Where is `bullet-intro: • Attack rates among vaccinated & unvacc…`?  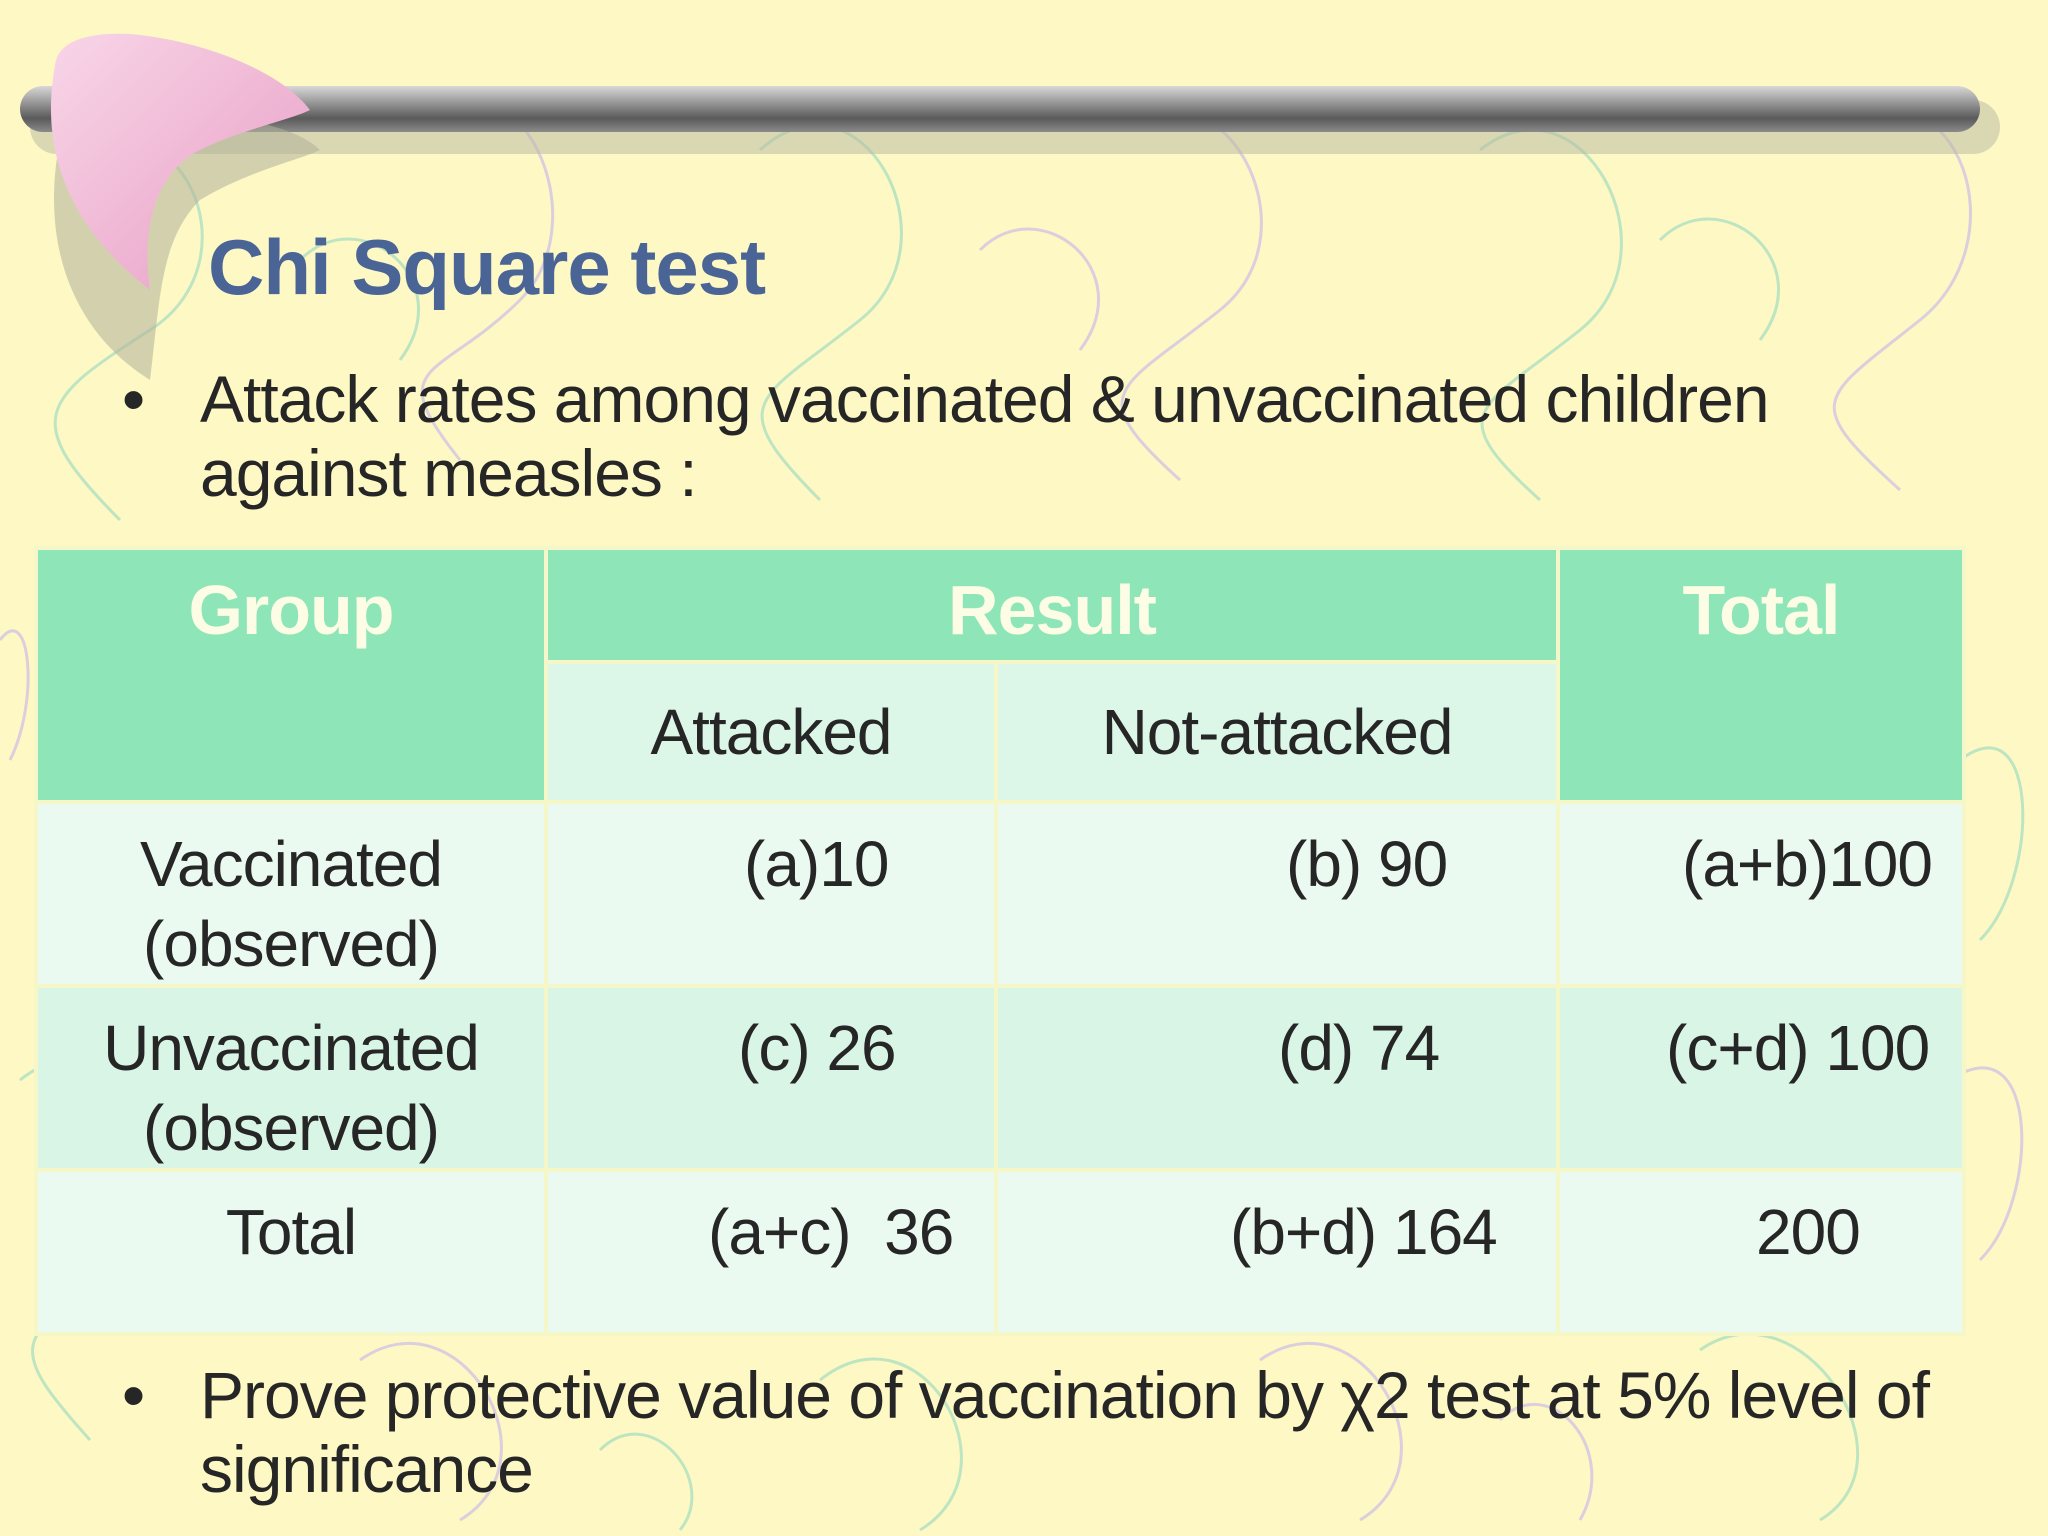
bullet-intro: • Attack rates among vaccinated & unvacc… is located at coordinates (1052, 436).